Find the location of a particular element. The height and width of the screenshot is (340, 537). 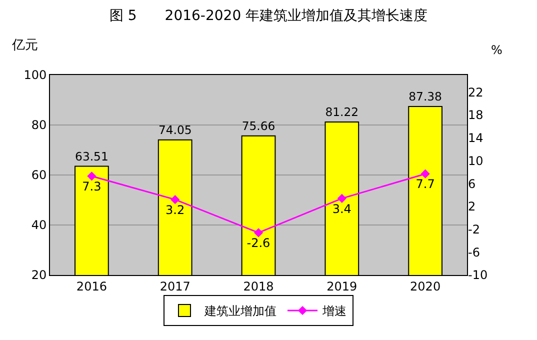

data-label: 3.2 is located at coordinates (175, 209).